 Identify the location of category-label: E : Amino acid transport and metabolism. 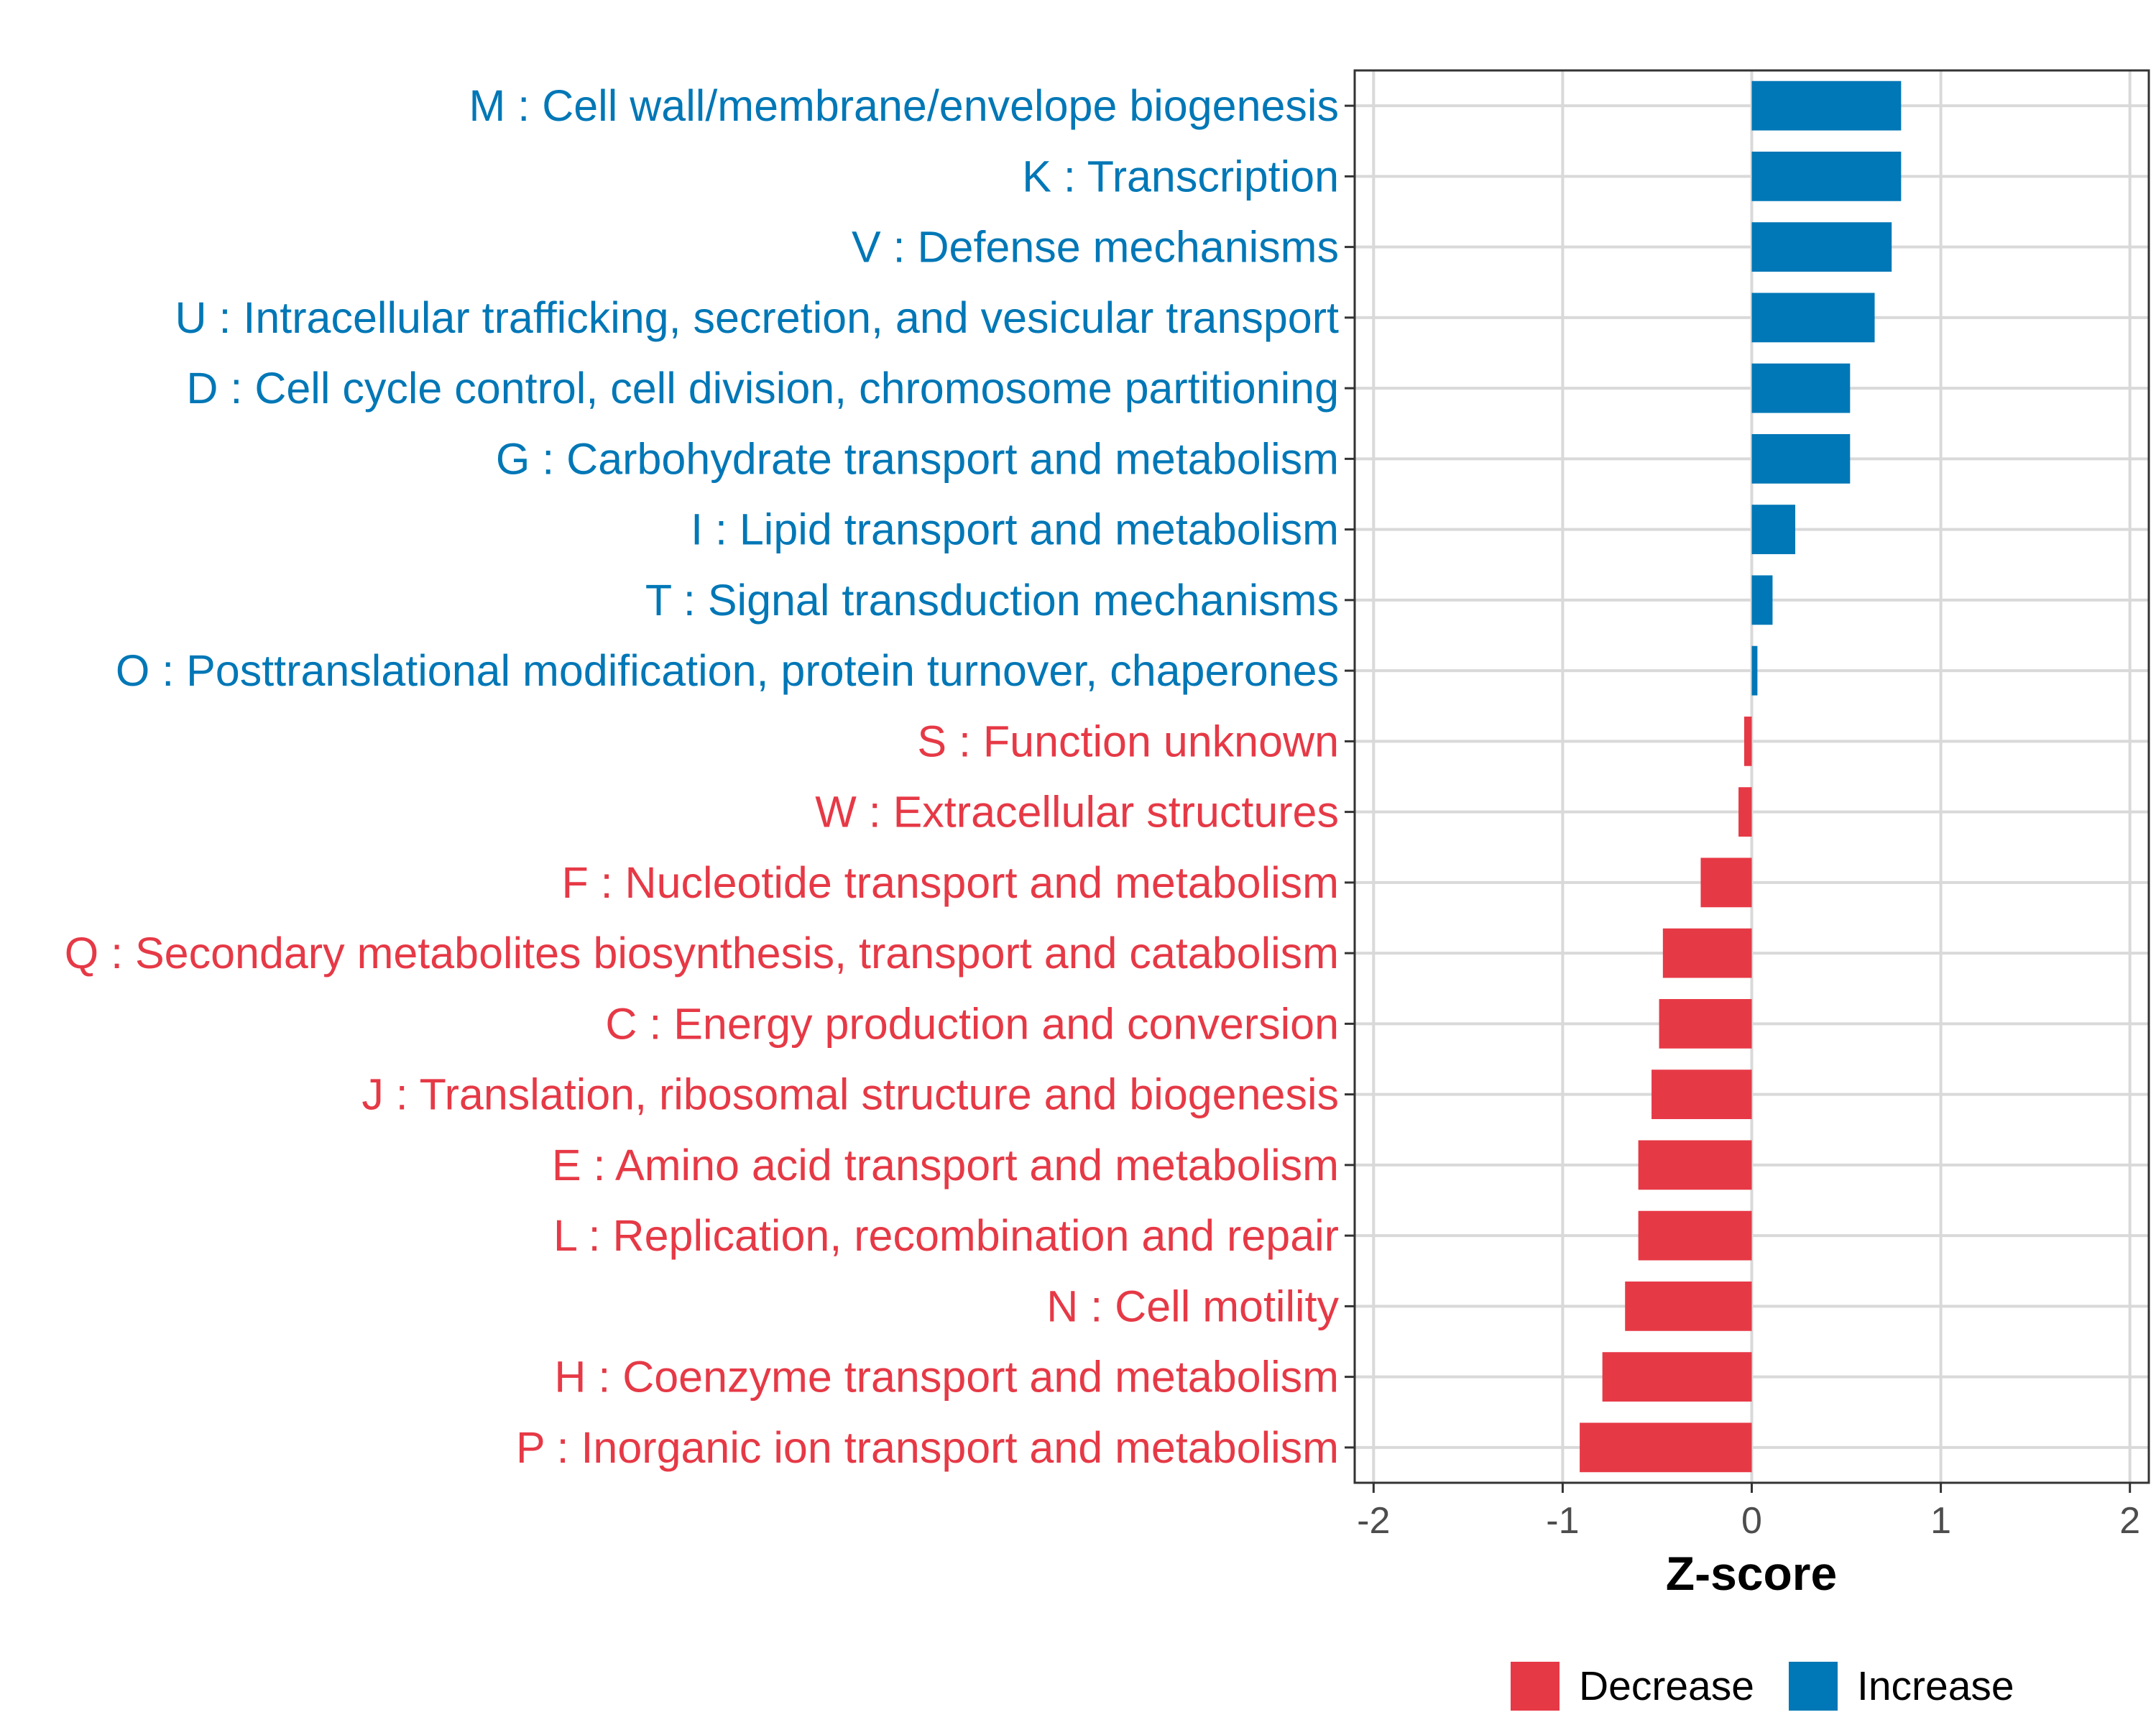
(945, 1165).